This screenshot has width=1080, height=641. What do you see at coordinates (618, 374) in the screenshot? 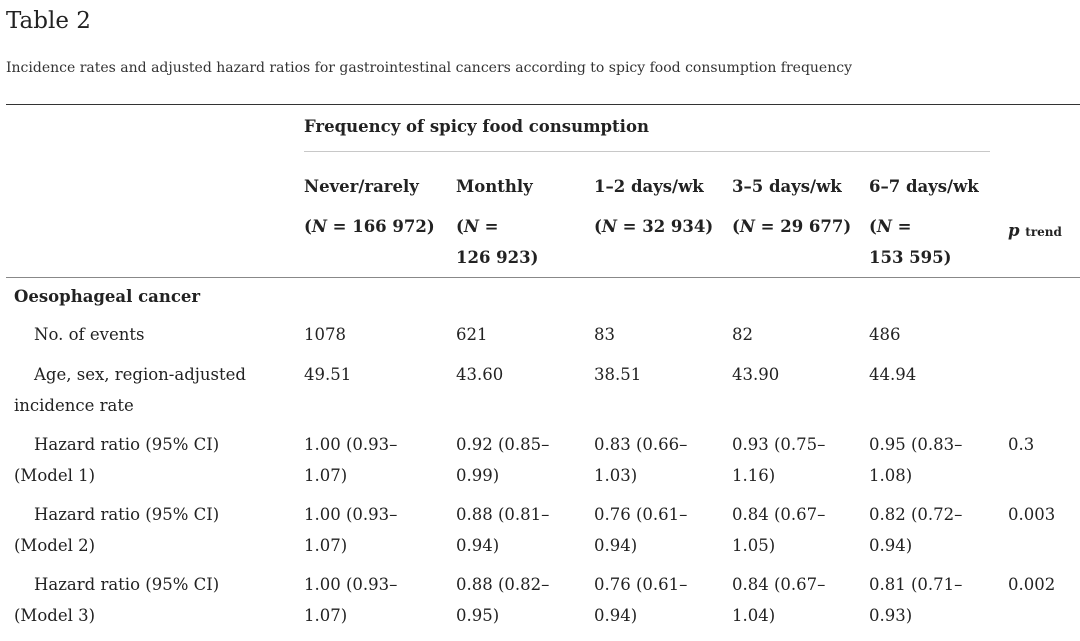
I see `table-cell: 38.51` at bounding box center [618, 374].